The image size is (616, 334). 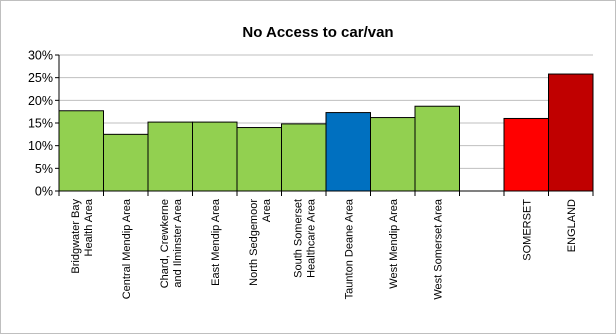 What do you see at coordinates (127, 248) in the screenshot?
I see `x-tick-label: Central Mendip Area` at bounding box center [127, 248].